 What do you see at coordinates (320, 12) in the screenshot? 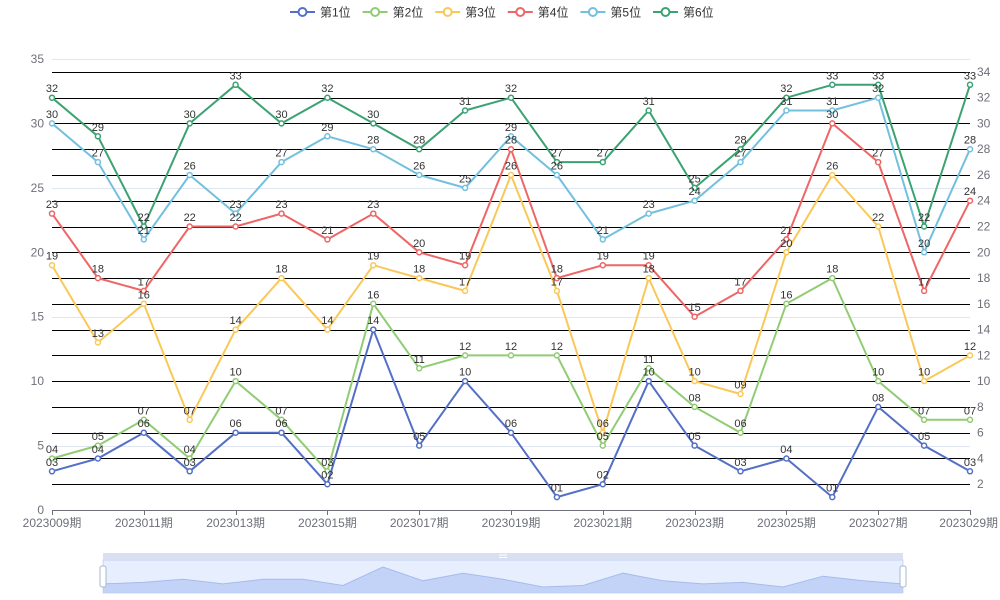
I see `legend-item-1: 第1位` at bounding box center [320, 12].